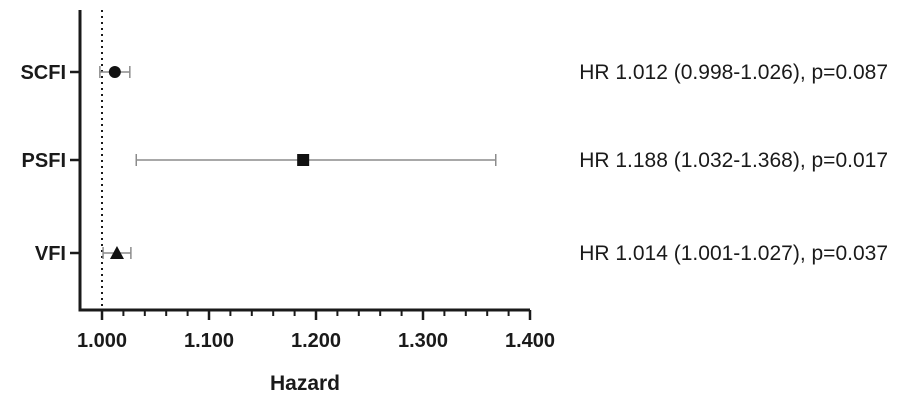 The height and width of the screenshot is (397, 899). Describe the element at coordinates (44, 161) in the screenshot. I see `category-label: PSFI` at that location.